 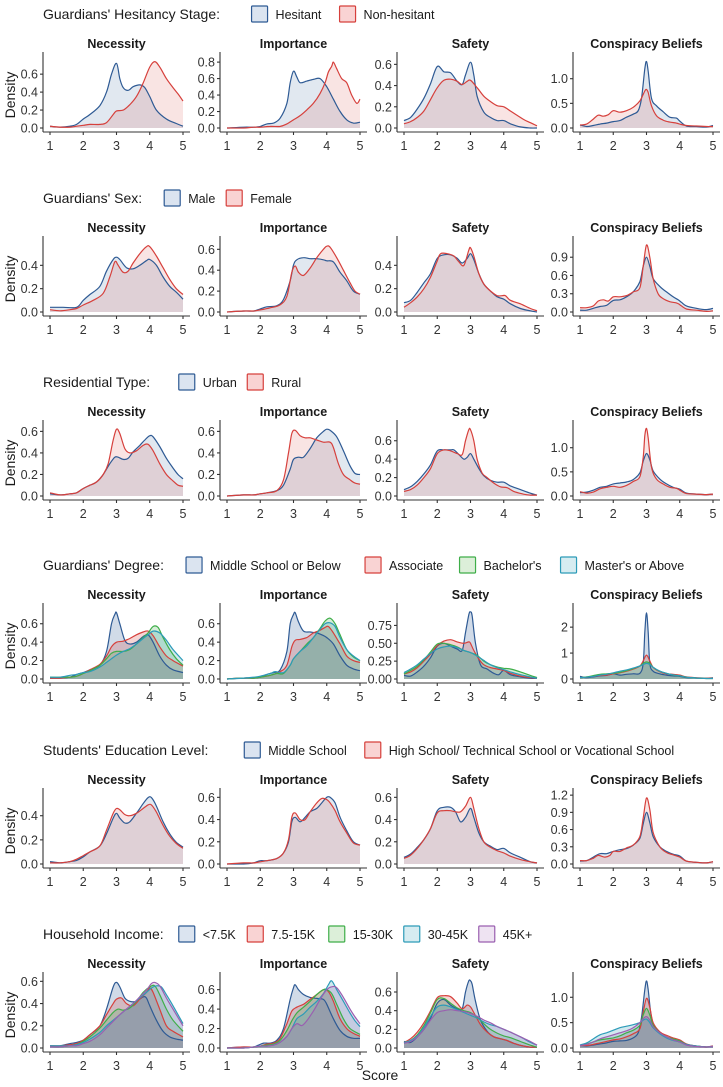 What do you see at coordinates (380, 626) in the screenshot?
I see `y-tick-label: 0.75` at bounding box center [380, 626].